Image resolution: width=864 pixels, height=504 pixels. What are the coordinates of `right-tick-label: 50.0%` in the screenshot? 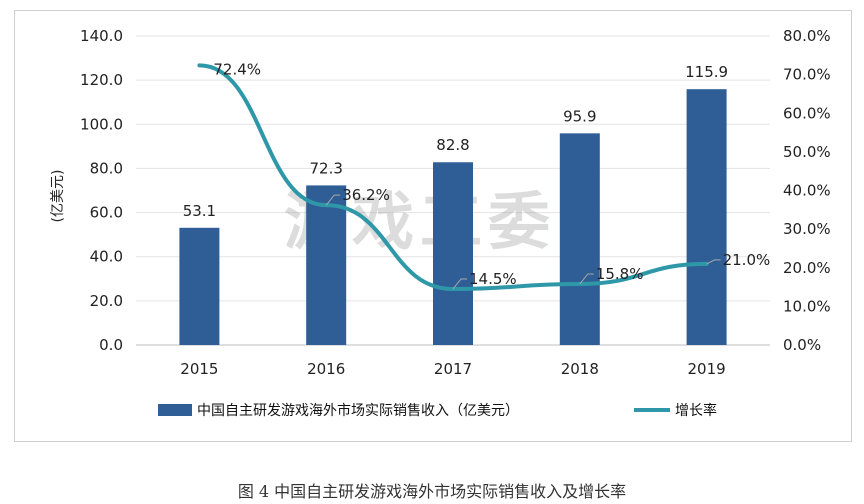 It's located at (807, 152).